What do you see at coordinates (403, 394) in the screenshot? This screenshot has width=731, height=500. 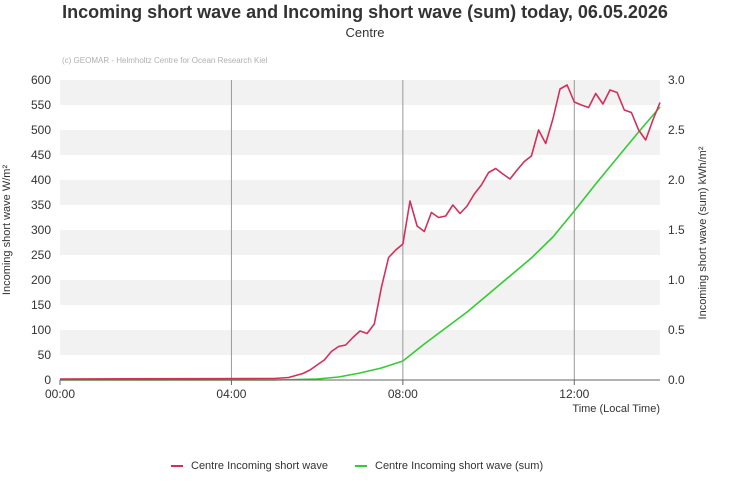 I see `x-tick-label: 08:00` at bounding box center [403, 394].